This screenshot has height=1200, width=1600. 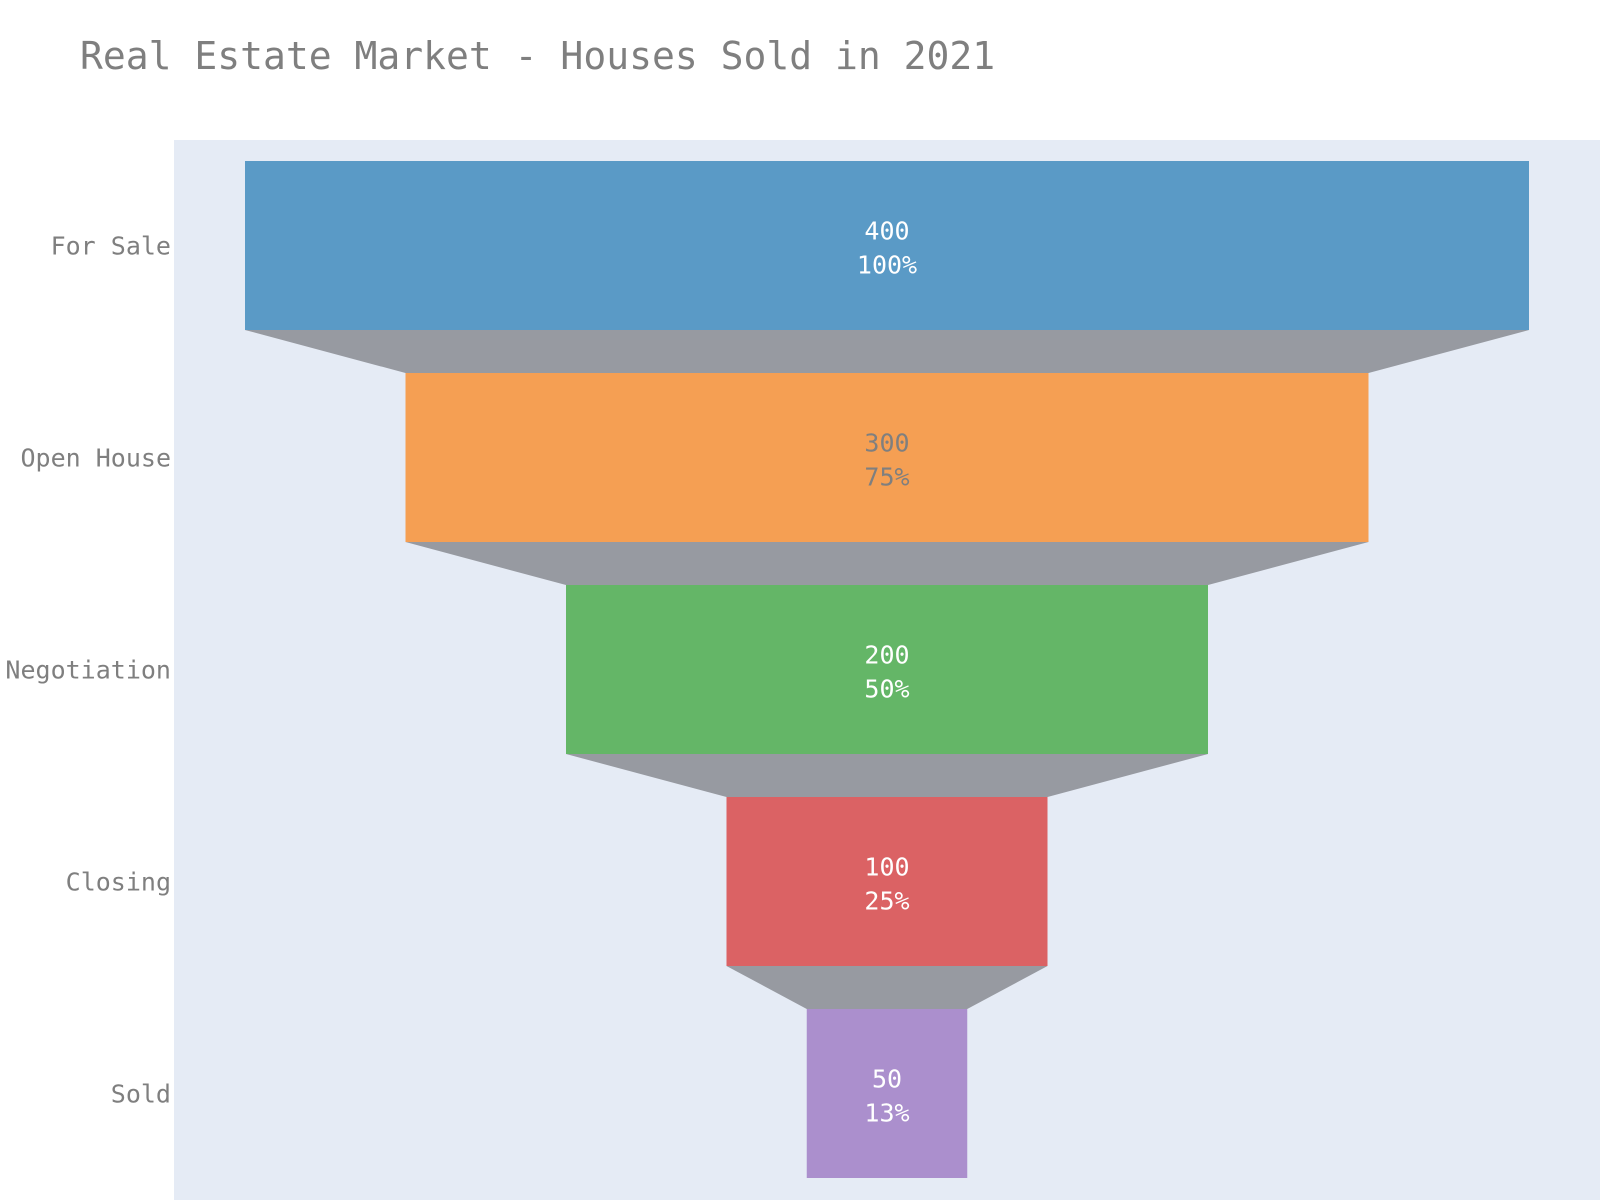 What do you see at coordinates (886, 901) in the screenshot?
I see `percent-label-closing: 25%` at bounding box center [886, 901].